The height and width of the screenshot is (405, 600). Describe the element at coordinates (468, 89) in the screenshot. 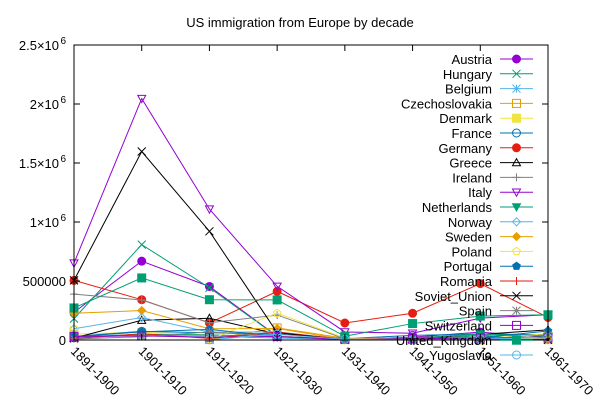

I see `legend-label: Belgium` at that location.